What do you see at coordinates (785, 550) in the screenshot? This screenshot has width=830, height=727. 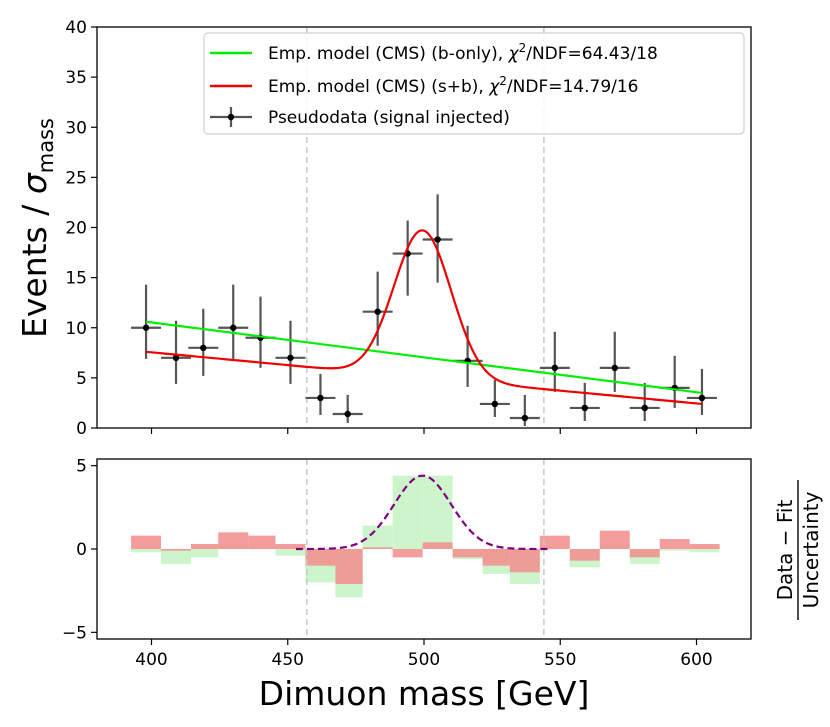 I see `svg-text: Data − Fit` at bounding box center [785, 550].